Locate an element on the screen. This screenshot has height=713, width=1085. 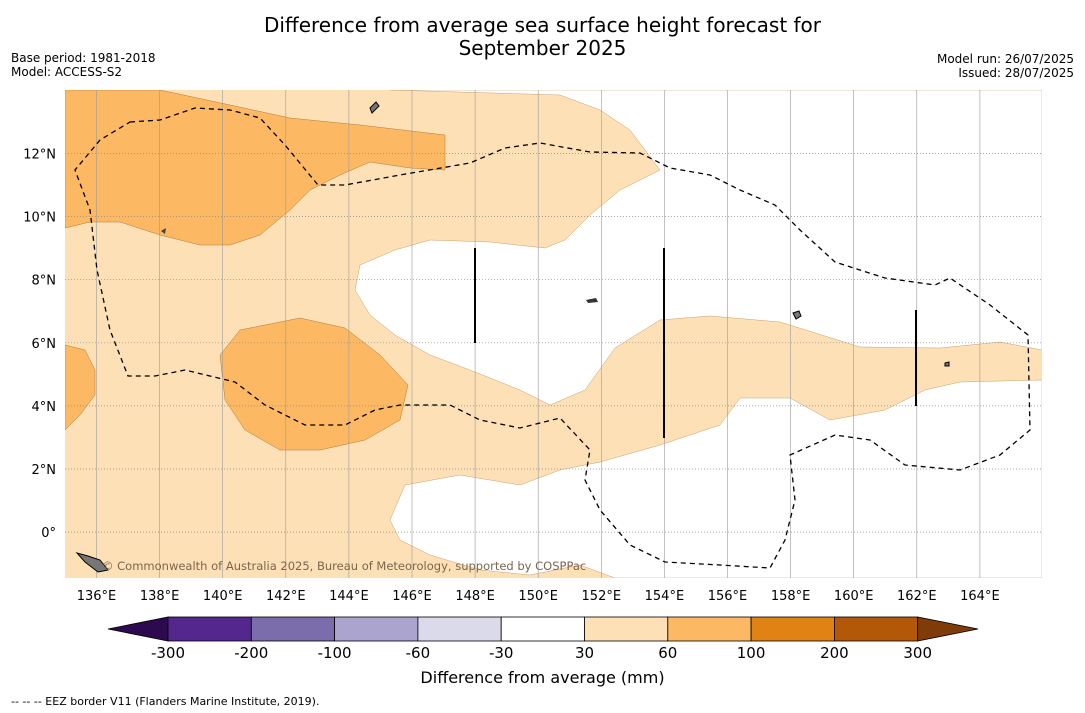
island-north-west is located at coordinates (374, 107).